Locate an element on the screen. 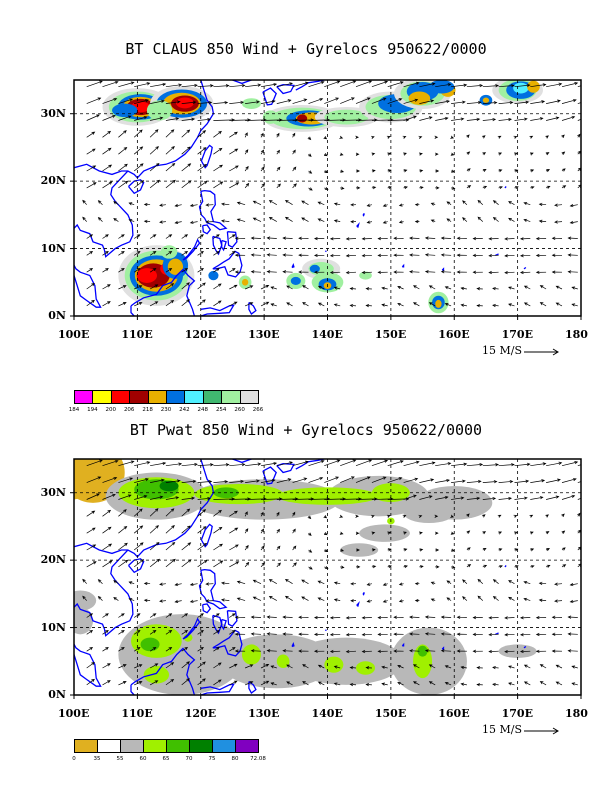 The image size is (612, 792). colorbar-tick-label: 80 is located at coordinates (235, 759).